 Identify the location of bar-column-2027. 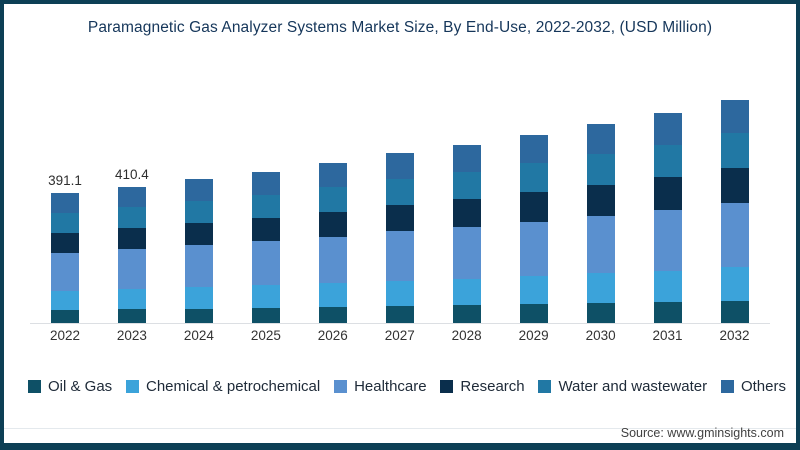
(400, 198).